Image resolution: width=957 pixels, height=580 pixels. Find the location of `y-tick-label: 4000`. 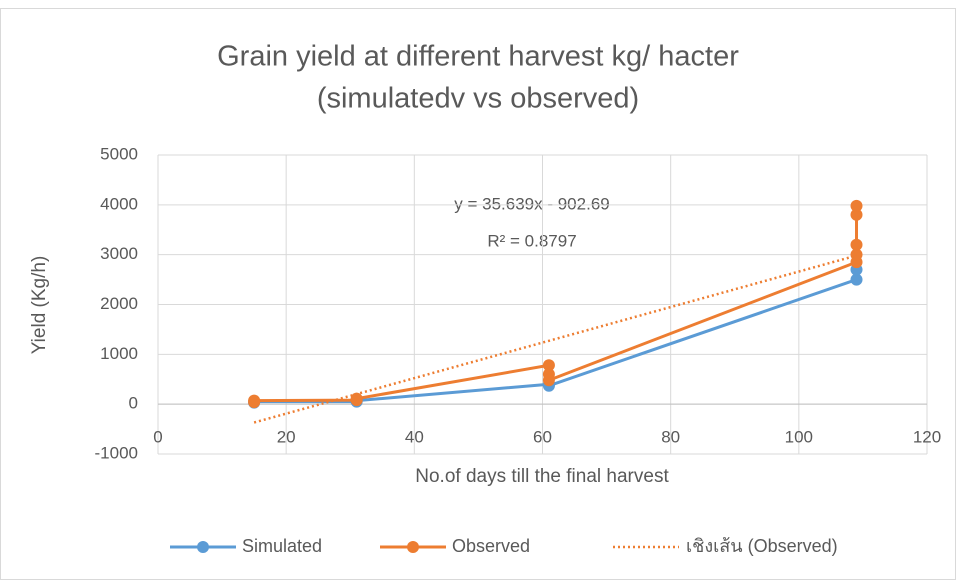

y-tick-label: 4000 is located at coordinates (119, 203).